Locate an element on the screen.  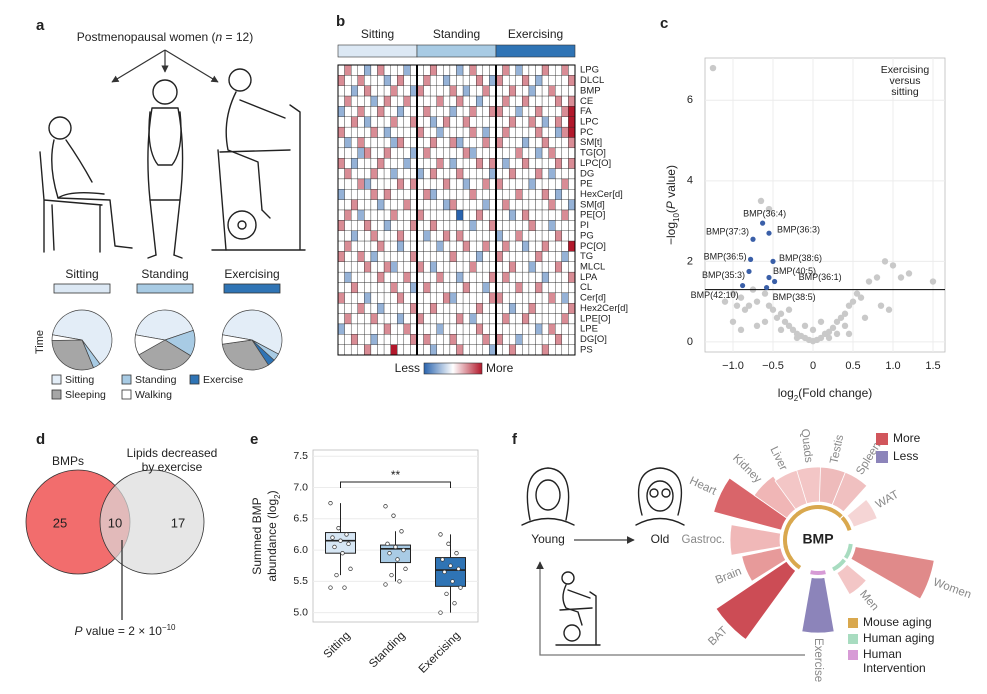
x-axis-label: log2(Fold change) is located at coordinates (825, 394).